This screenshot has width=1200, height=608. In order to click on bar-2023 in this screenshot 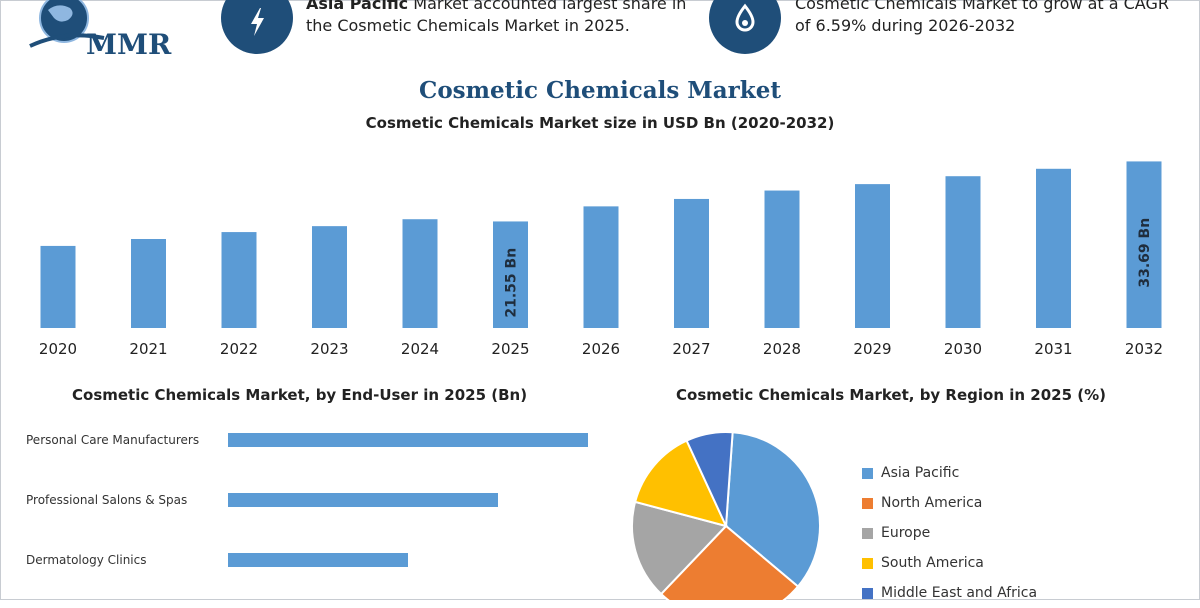, I will do `click(329, 277)`.